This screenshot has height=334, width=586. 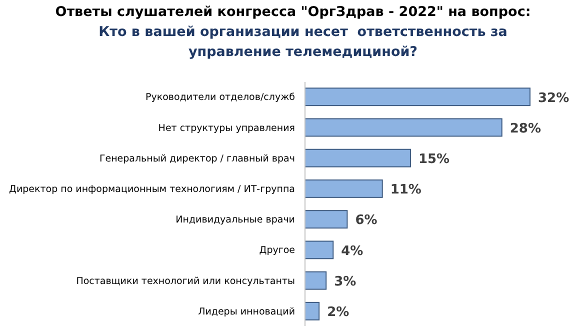 What do you see at coordinates (303, 42) in the screenshot?
I see `chart-subtitle: Кто в вашей организации несет ответственность за управление телемедициной?` at bounding box center [303, 42].